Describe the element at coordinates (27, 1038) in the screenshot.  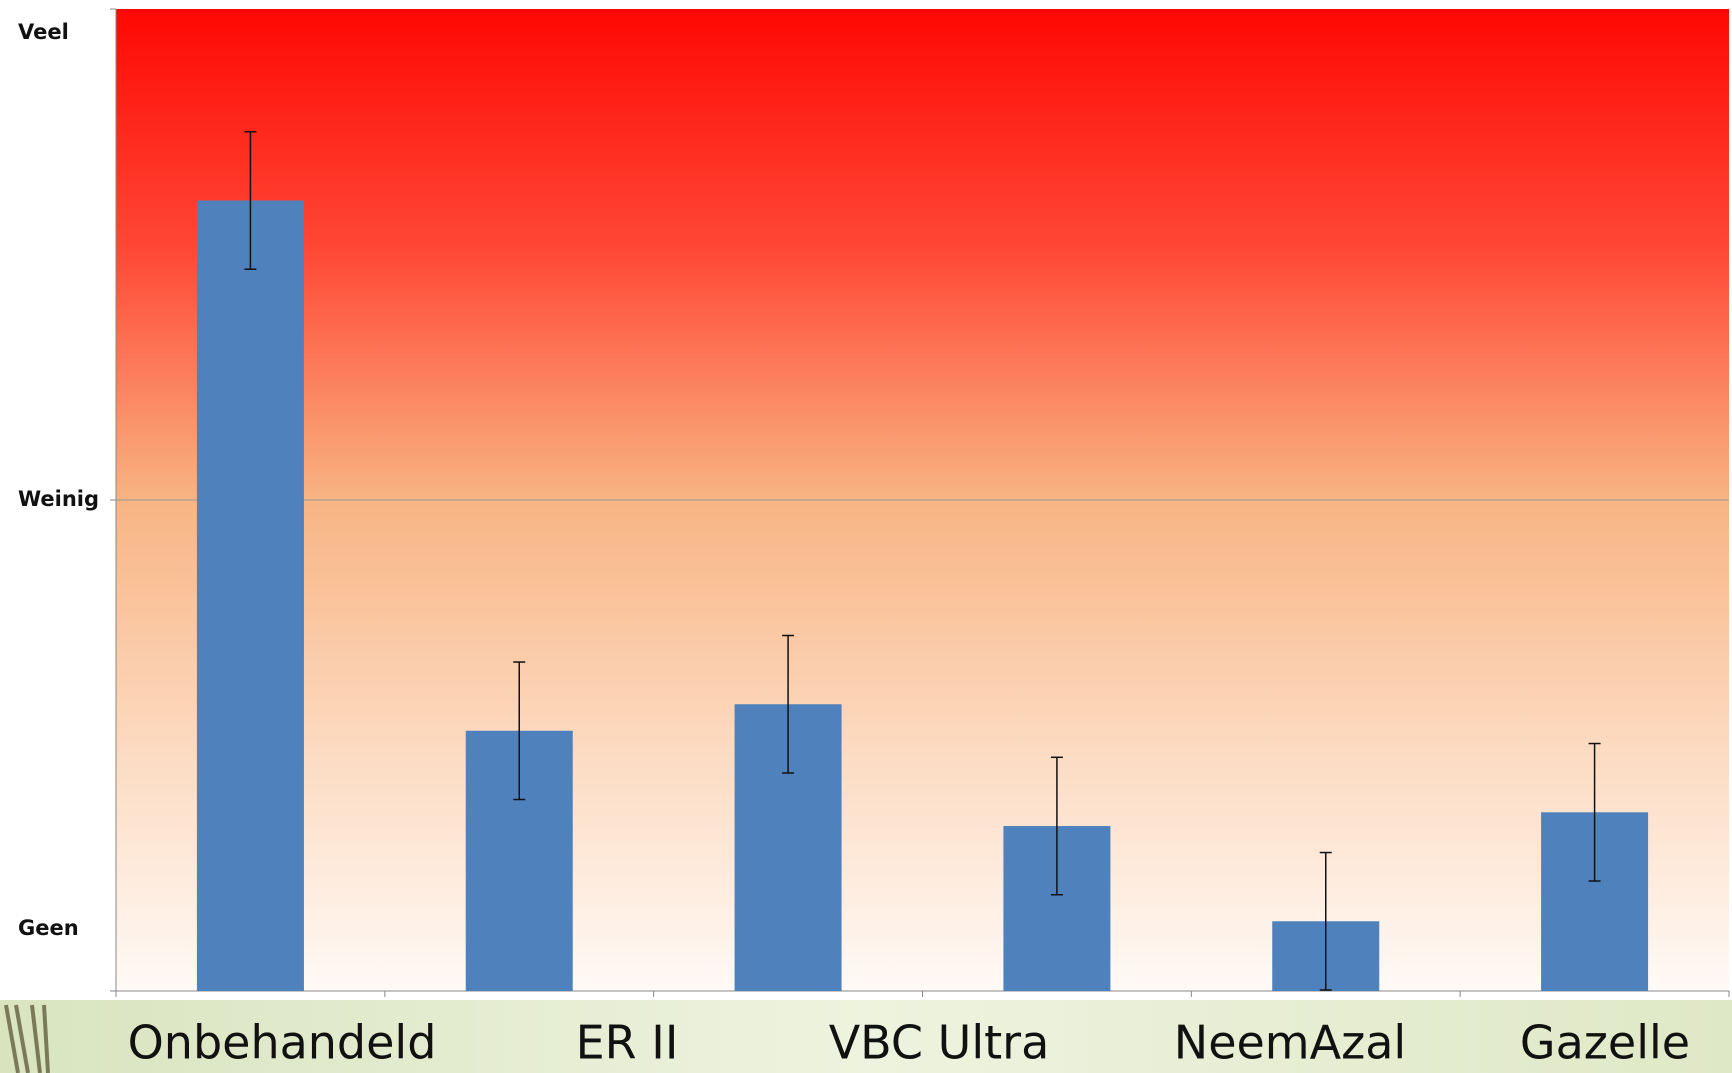
I see `footer-icon` at that location.